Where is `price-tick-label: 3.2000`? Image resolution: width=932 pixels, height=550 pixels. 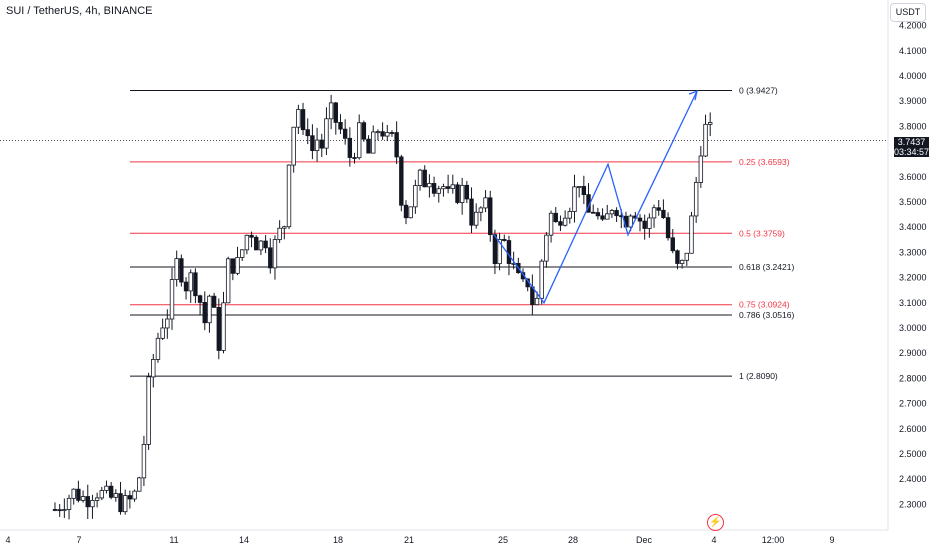 price-tick-label: 3.2000 is located at coordinates (913, 278).